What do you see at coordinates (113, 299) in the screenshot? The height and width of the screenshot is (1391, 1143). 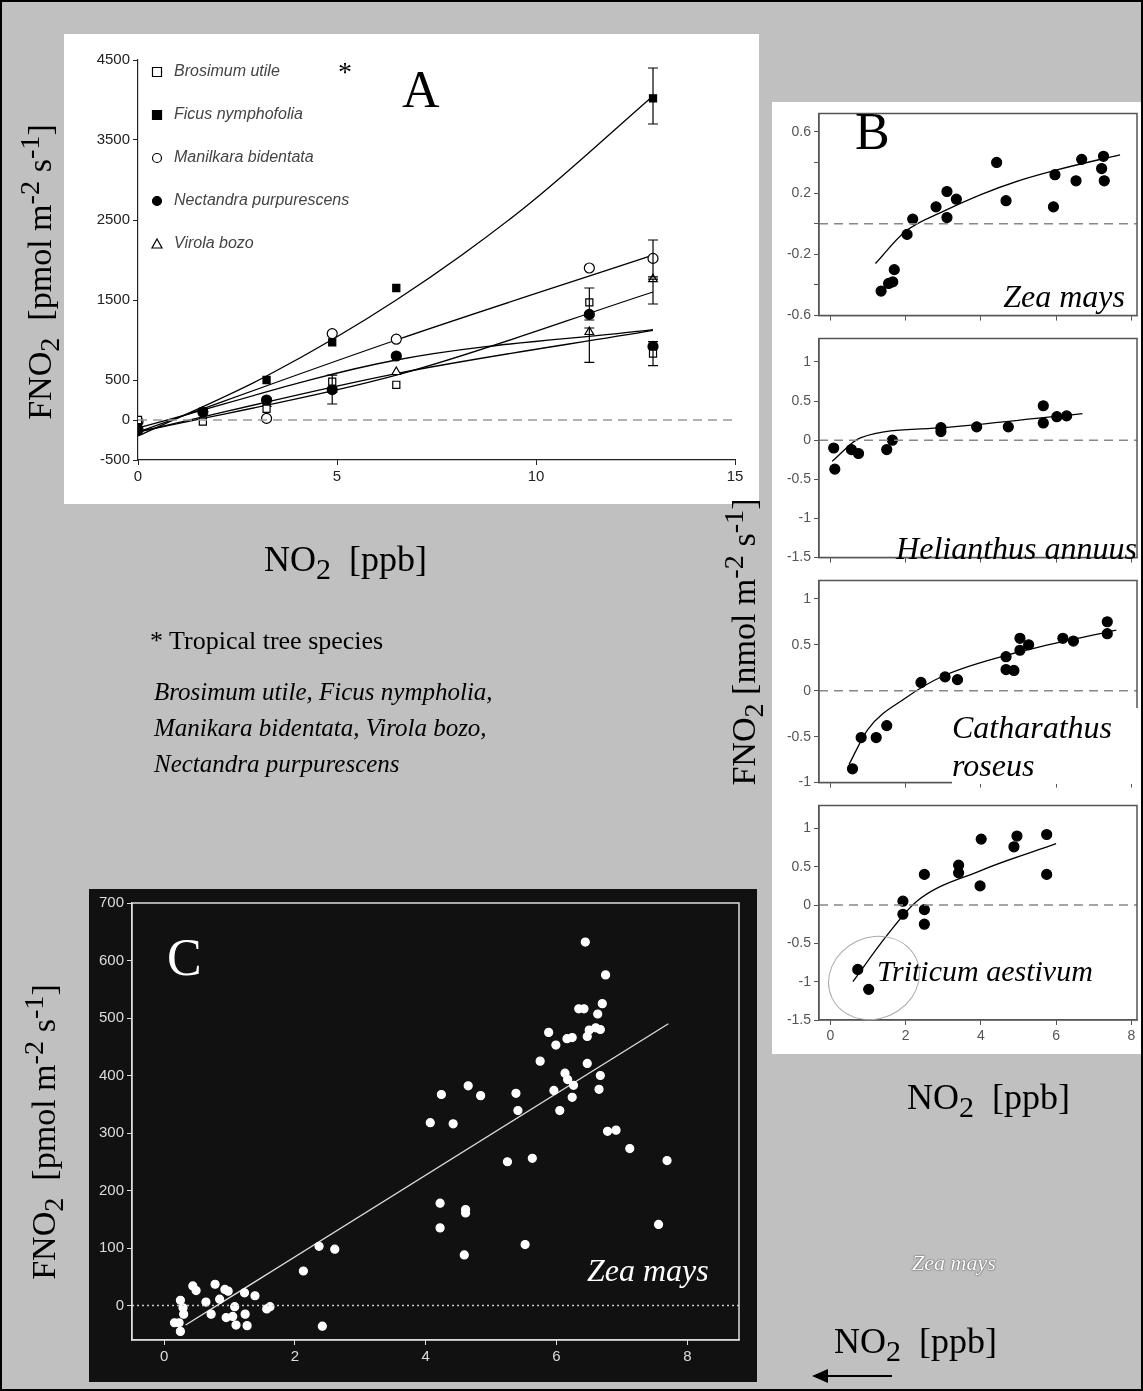 I see `y-tick-label: 1500` at bounding box center [113, 299].